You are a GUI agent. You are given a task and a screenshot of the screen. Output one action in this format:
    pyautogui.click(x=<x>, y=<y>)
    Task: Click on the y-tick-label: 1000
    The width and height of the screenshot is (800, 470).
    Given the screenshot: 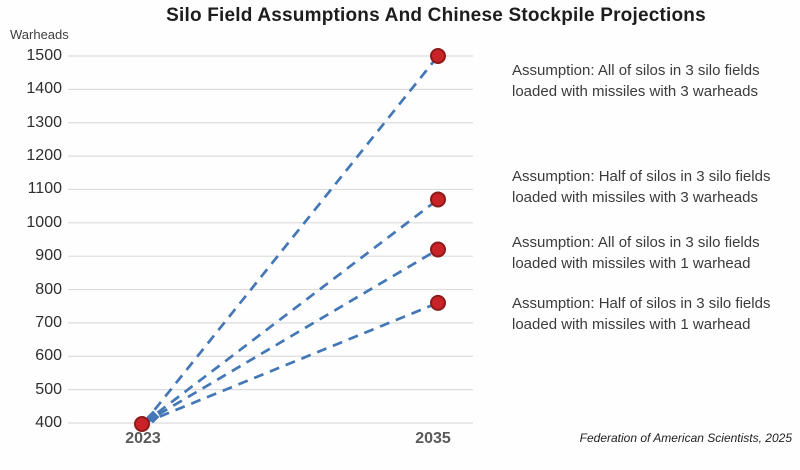 What is the action you would take?
    pyautogui.click(x=44, y=222)
    